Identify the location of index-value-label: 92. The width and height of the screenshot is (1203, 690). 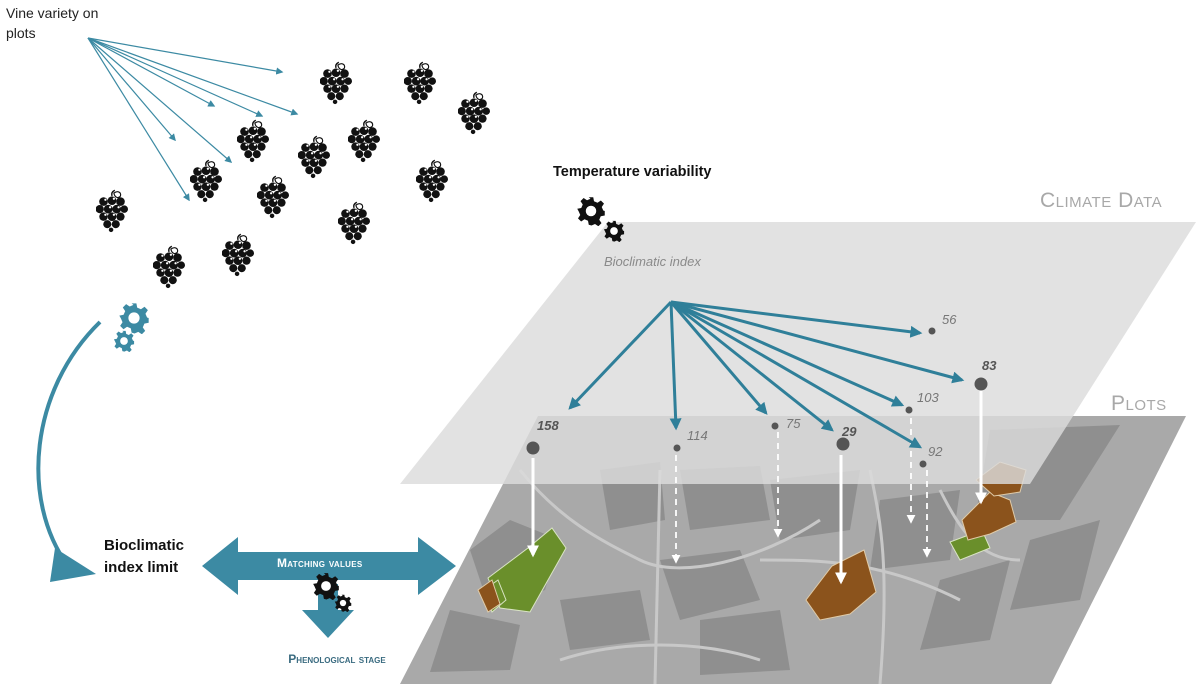
(935, 451).